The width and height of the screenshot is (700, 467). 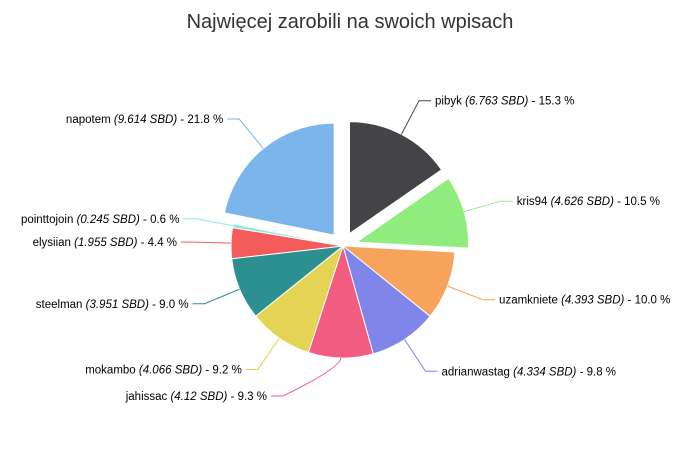 I want to click on data-label-pointtojoin: pointtojoin (0.245 SBD) - 0.6 %, so click(x=100, y=220).